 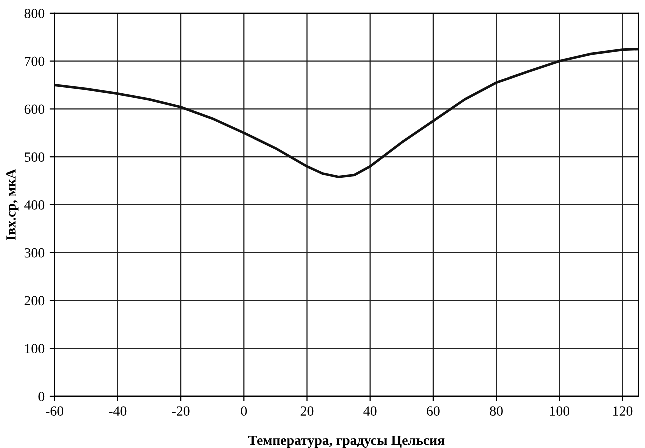 What do you see at coordinates (35, 157) in the screenshot?
I see `y-tick-label: 500` at bounding box center [35, 157].